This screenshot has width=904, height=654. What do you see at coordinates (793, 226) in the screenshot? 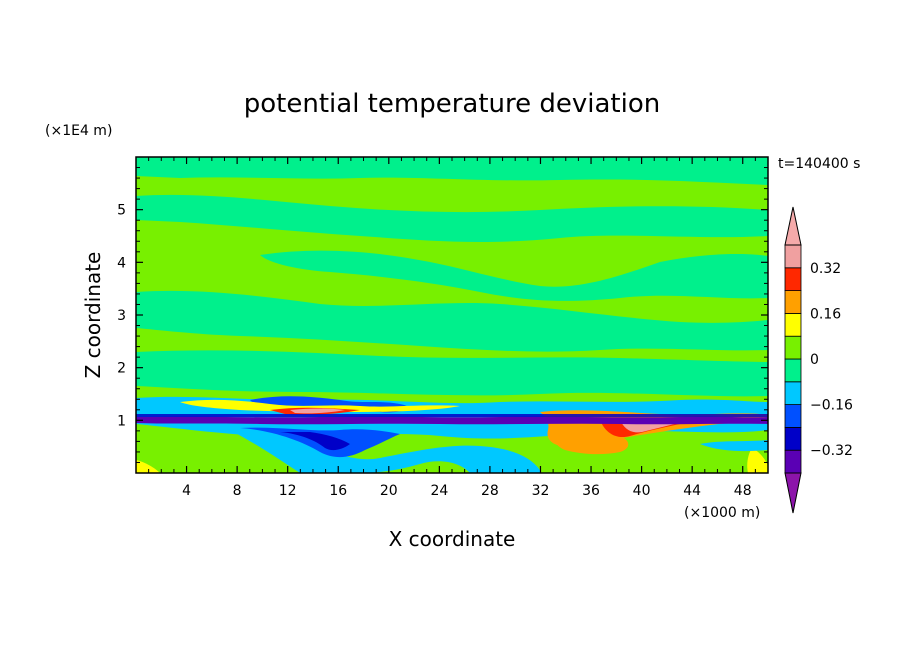
I see `colorbar-over-arrow` at bounding box center [793, 226].